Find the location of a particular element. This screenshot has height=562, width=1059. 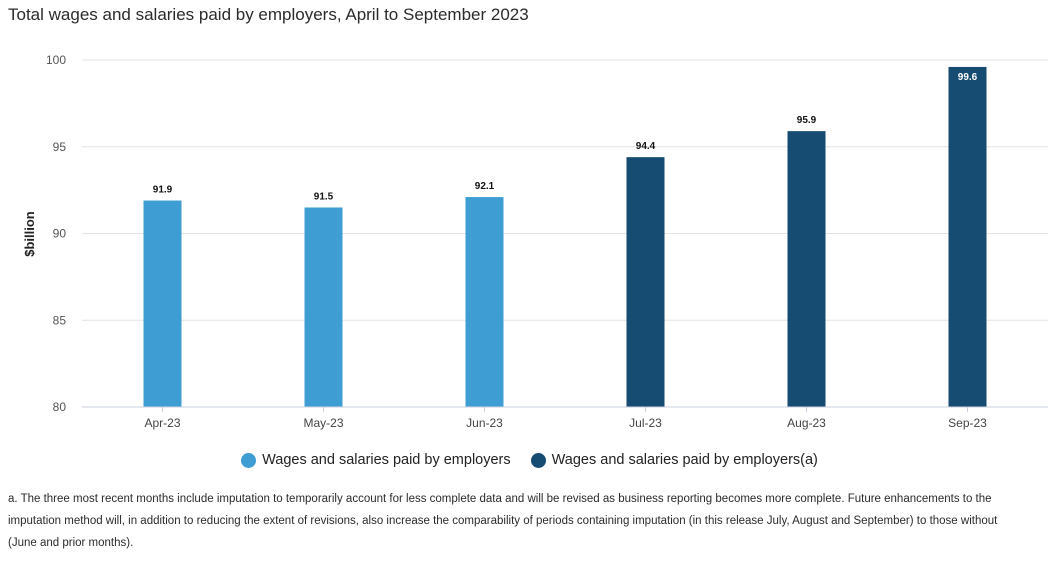

data-label: 94.4 is located at coordinates (646, 146).